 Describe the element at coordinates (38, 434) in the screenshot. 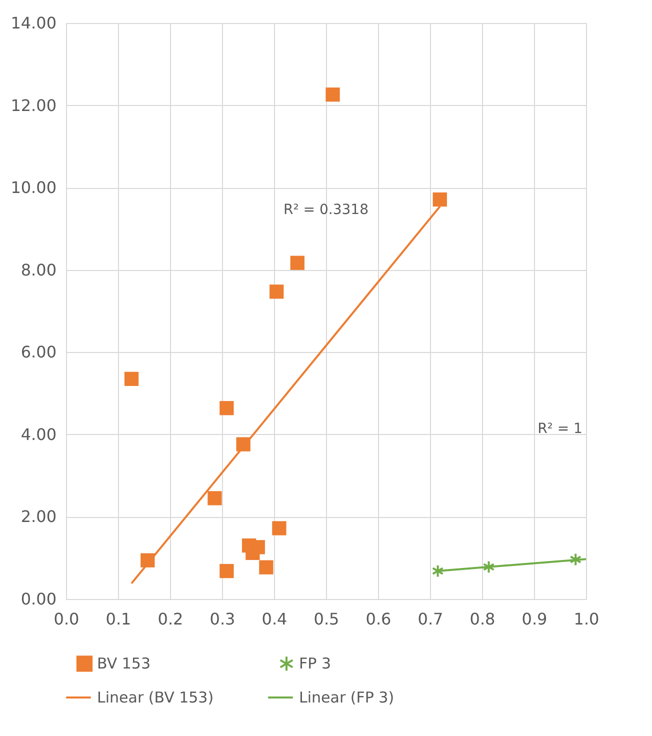

I see `y-tick-label: 4.00` at that location.